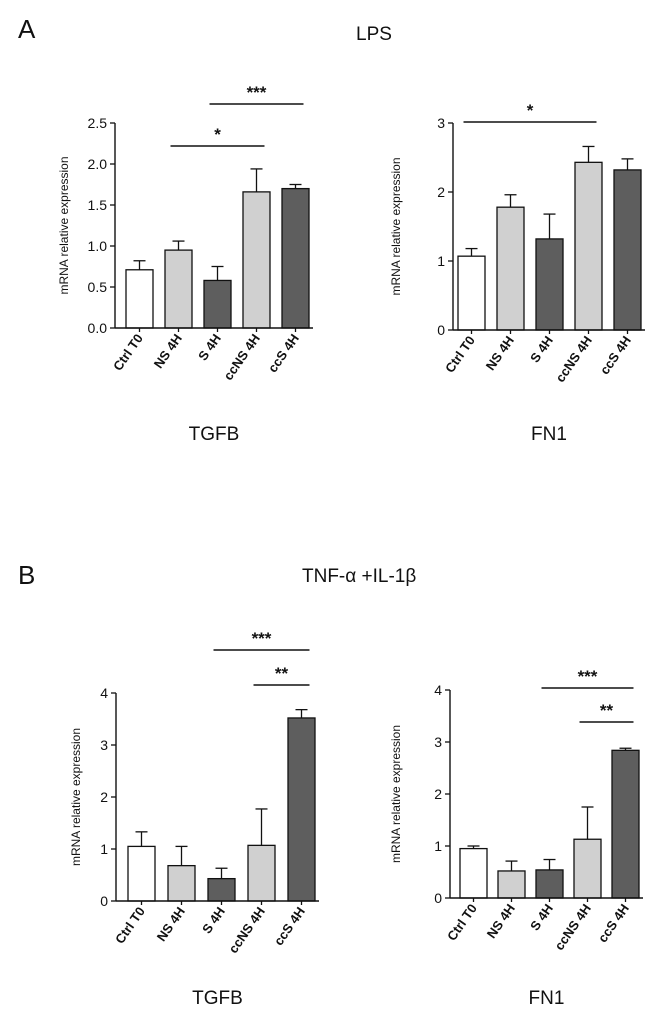  Describe the element at coordinates (359, 576) in the screenshot. I see `panel-b-title: TNF-α +IL-1β` at that location.